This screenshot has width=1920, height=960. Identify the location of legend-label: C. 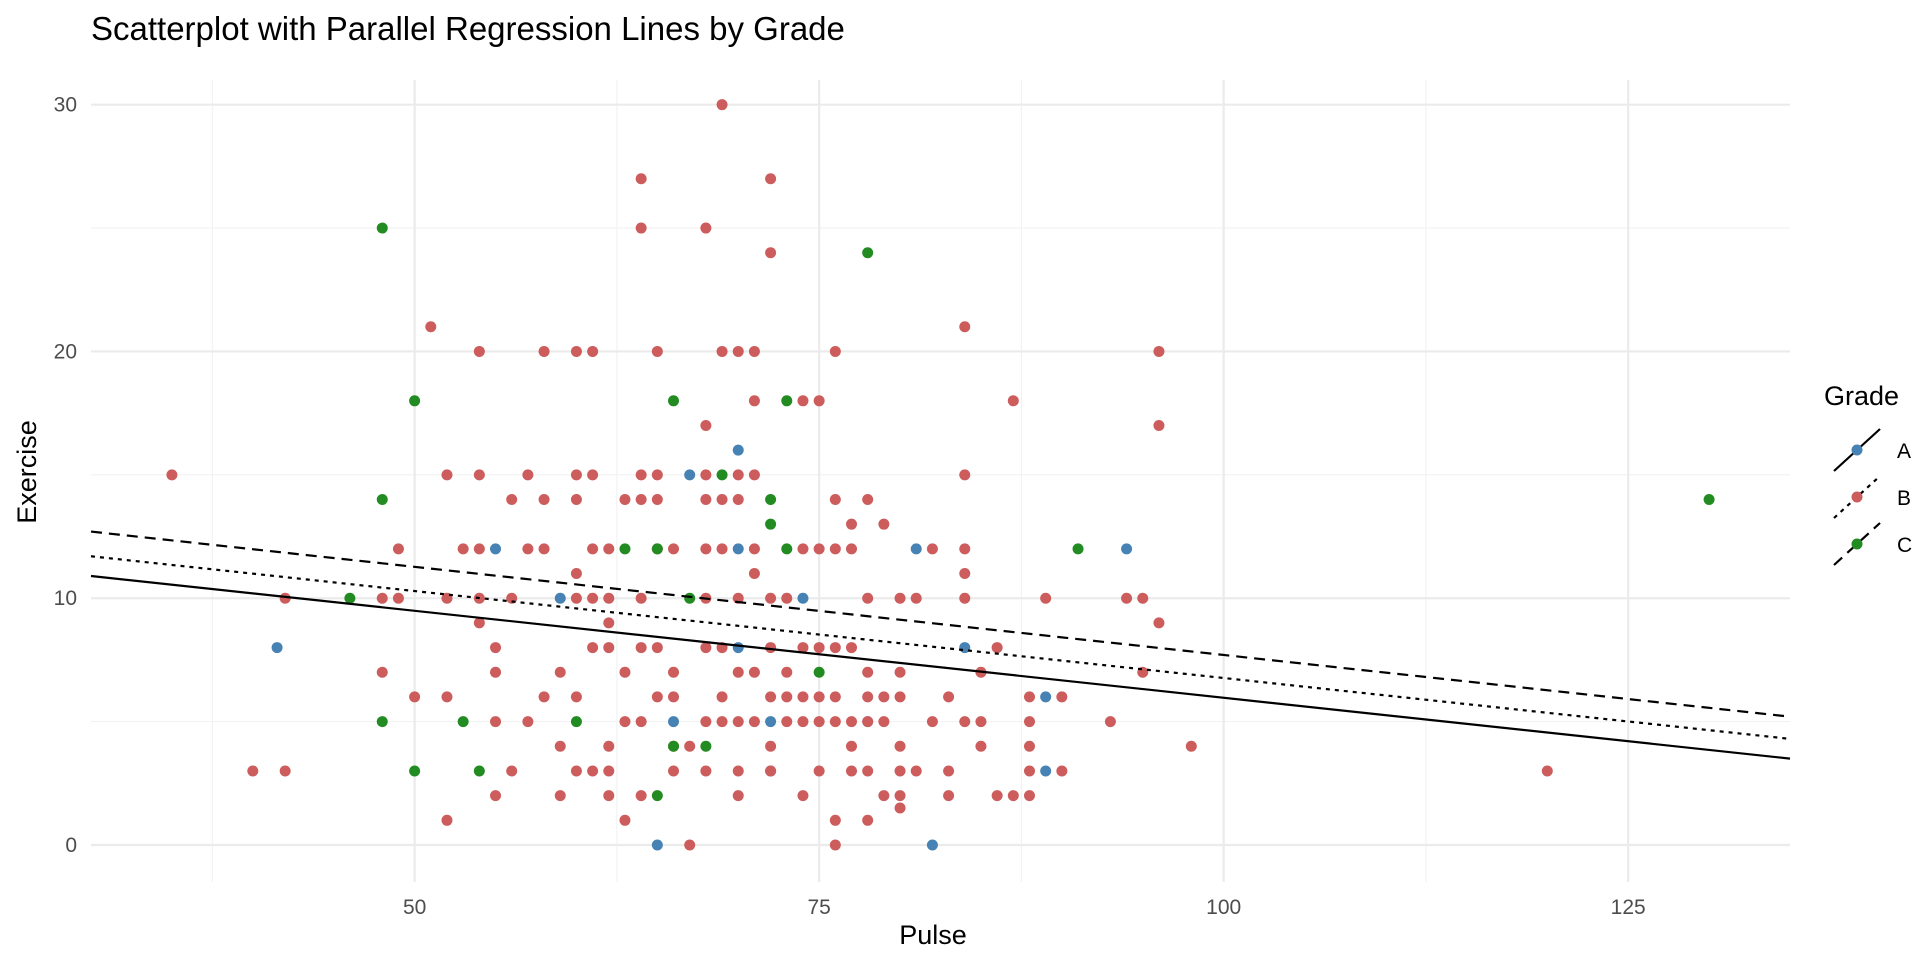
(1904, 545).